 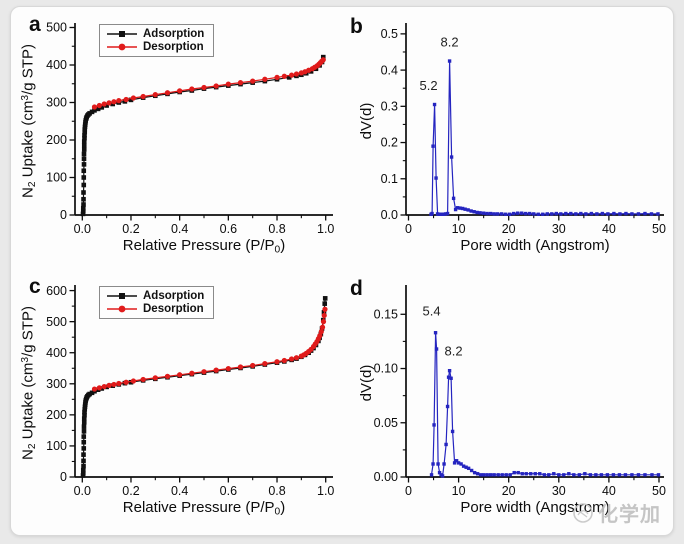 What do you see at coordinates (432, 310) in the screenshot?
I see `svg-text: 5.4` at bounding box center [432, 310].